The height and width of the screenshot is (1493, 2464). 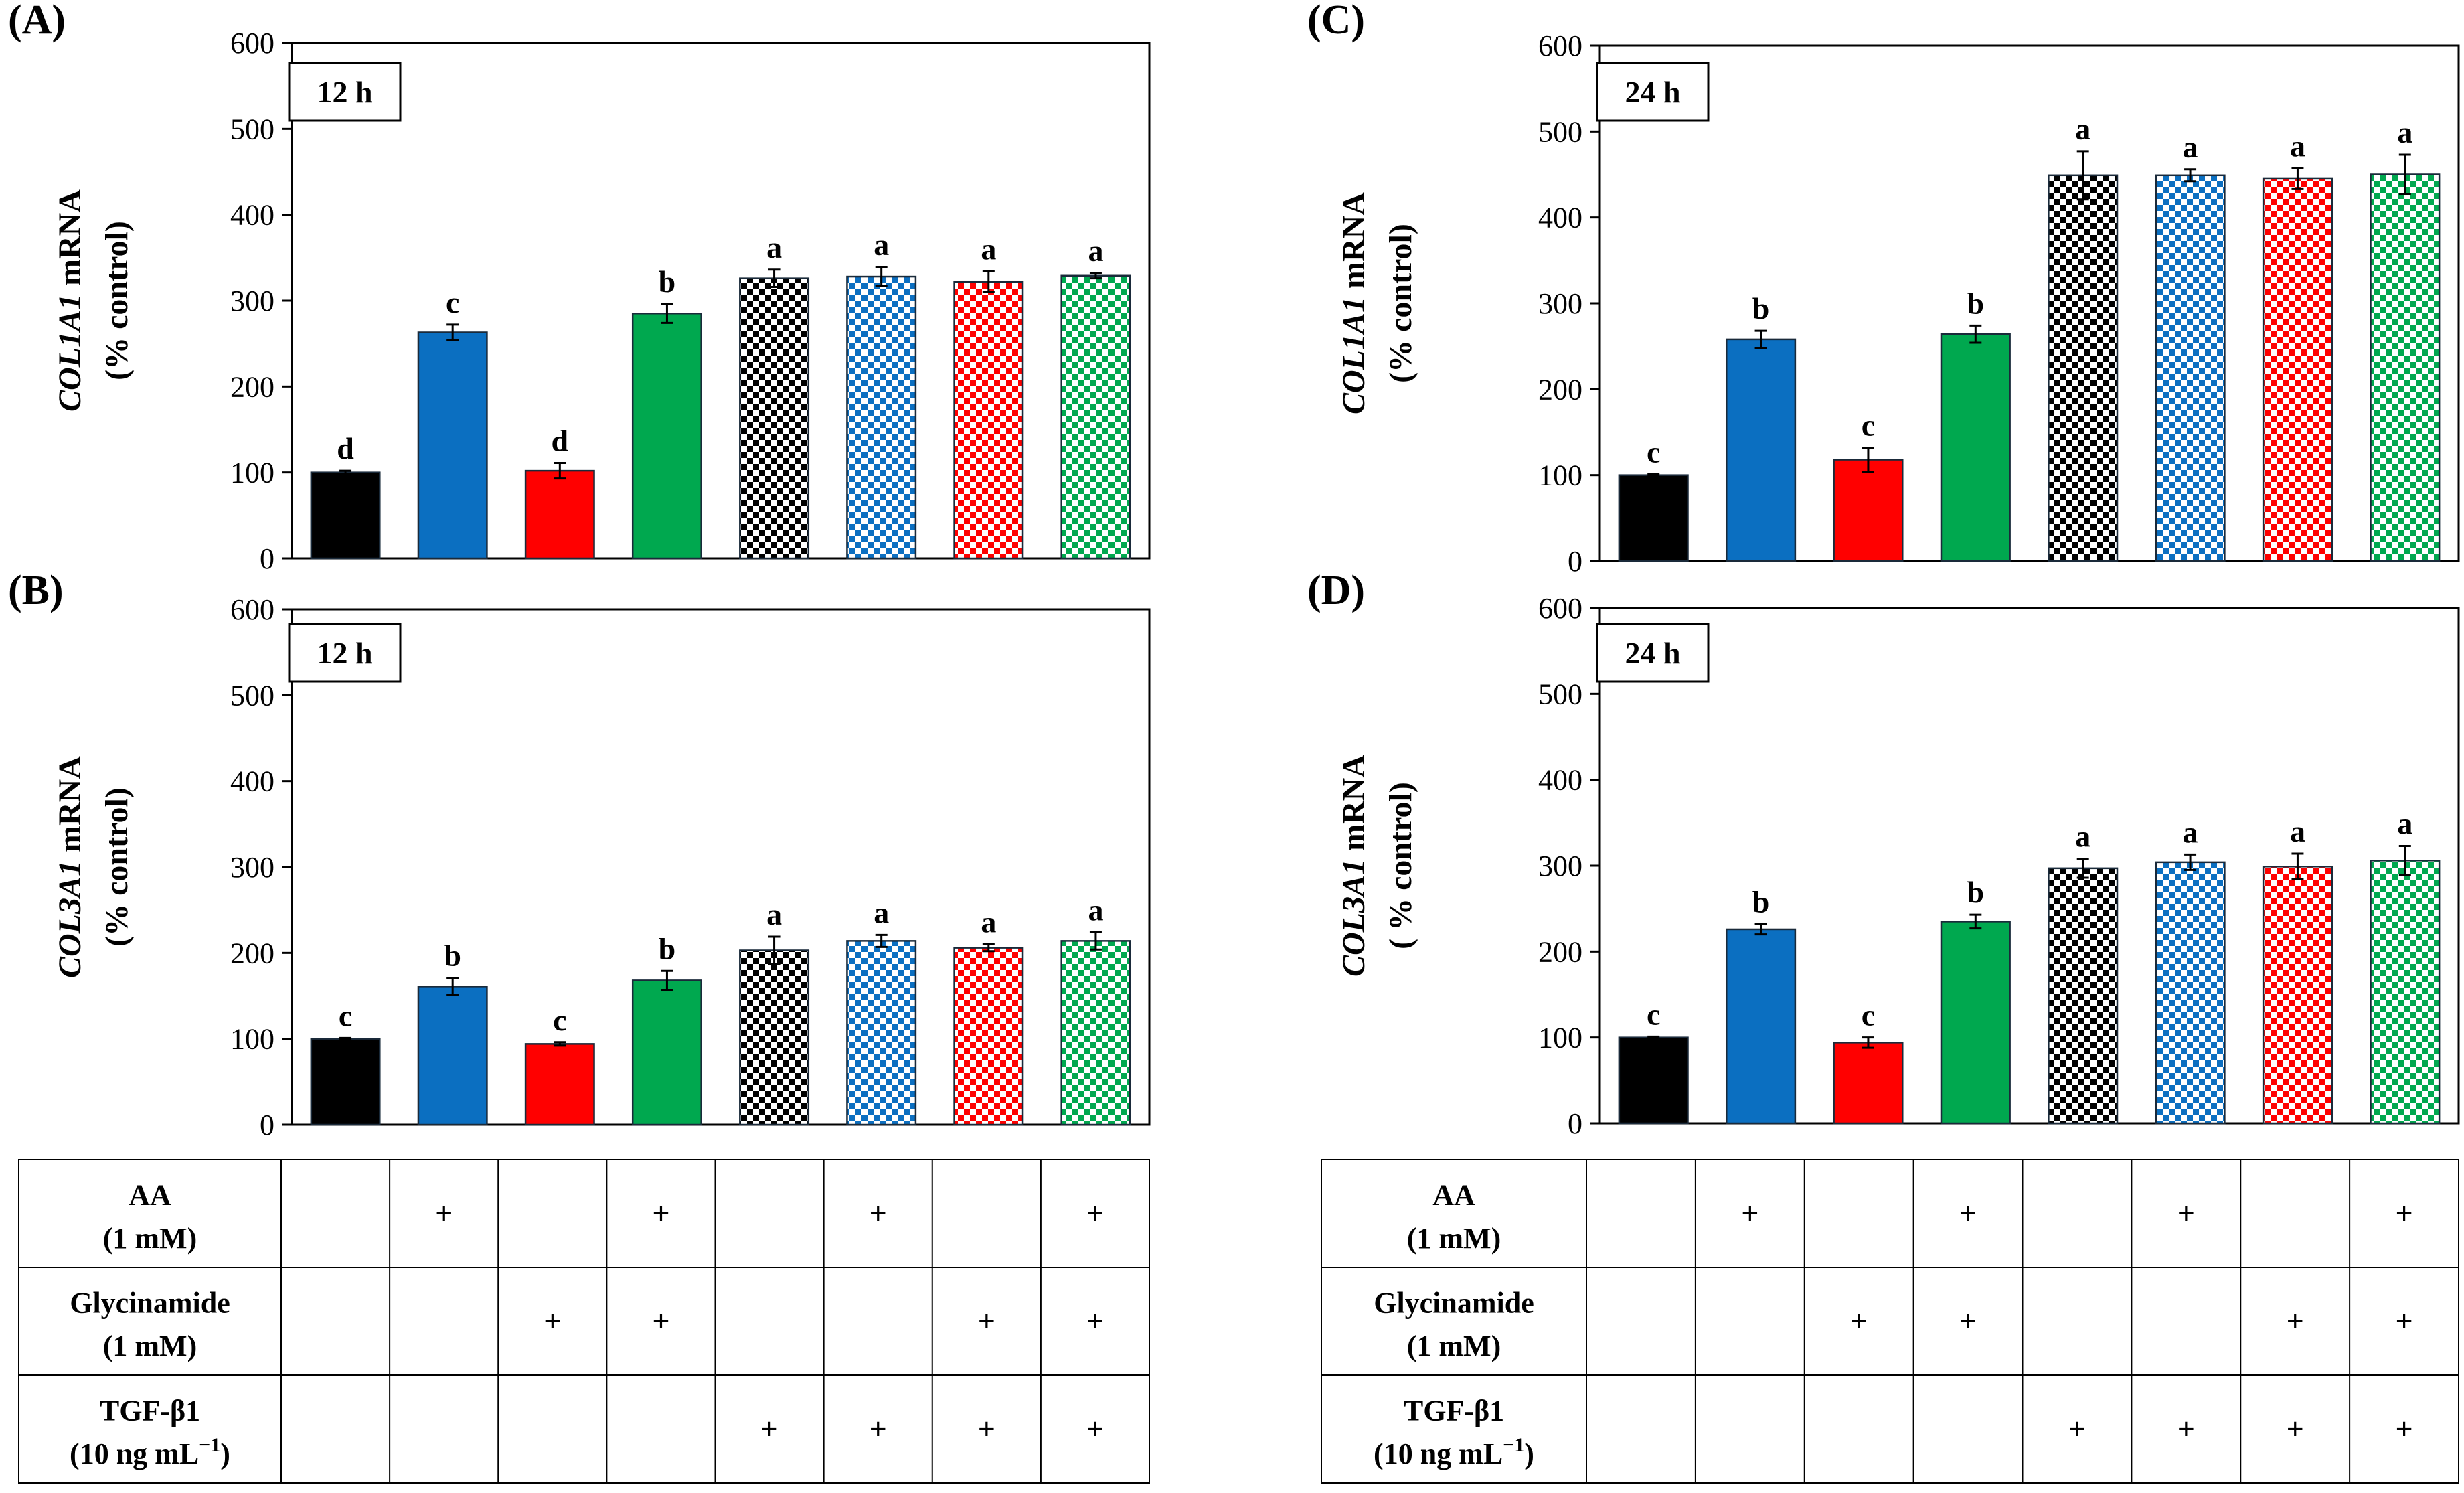 I want to click on panel-label: (D), so click(x=1336, y=590).